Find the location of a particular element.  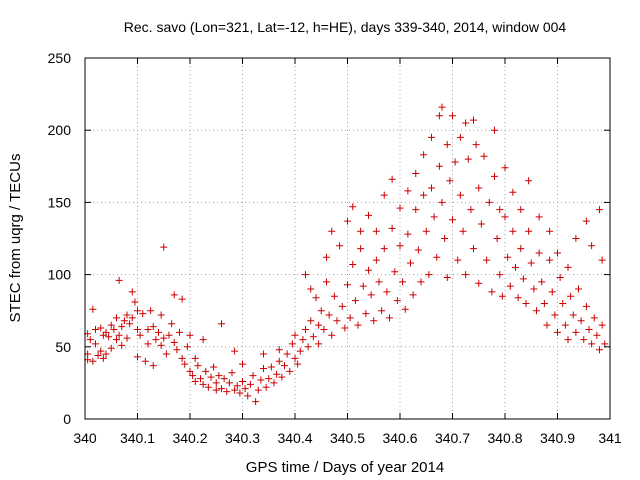

x-axis-label: GPS time / Days of year 2014 is located at coordinates (345, 467).